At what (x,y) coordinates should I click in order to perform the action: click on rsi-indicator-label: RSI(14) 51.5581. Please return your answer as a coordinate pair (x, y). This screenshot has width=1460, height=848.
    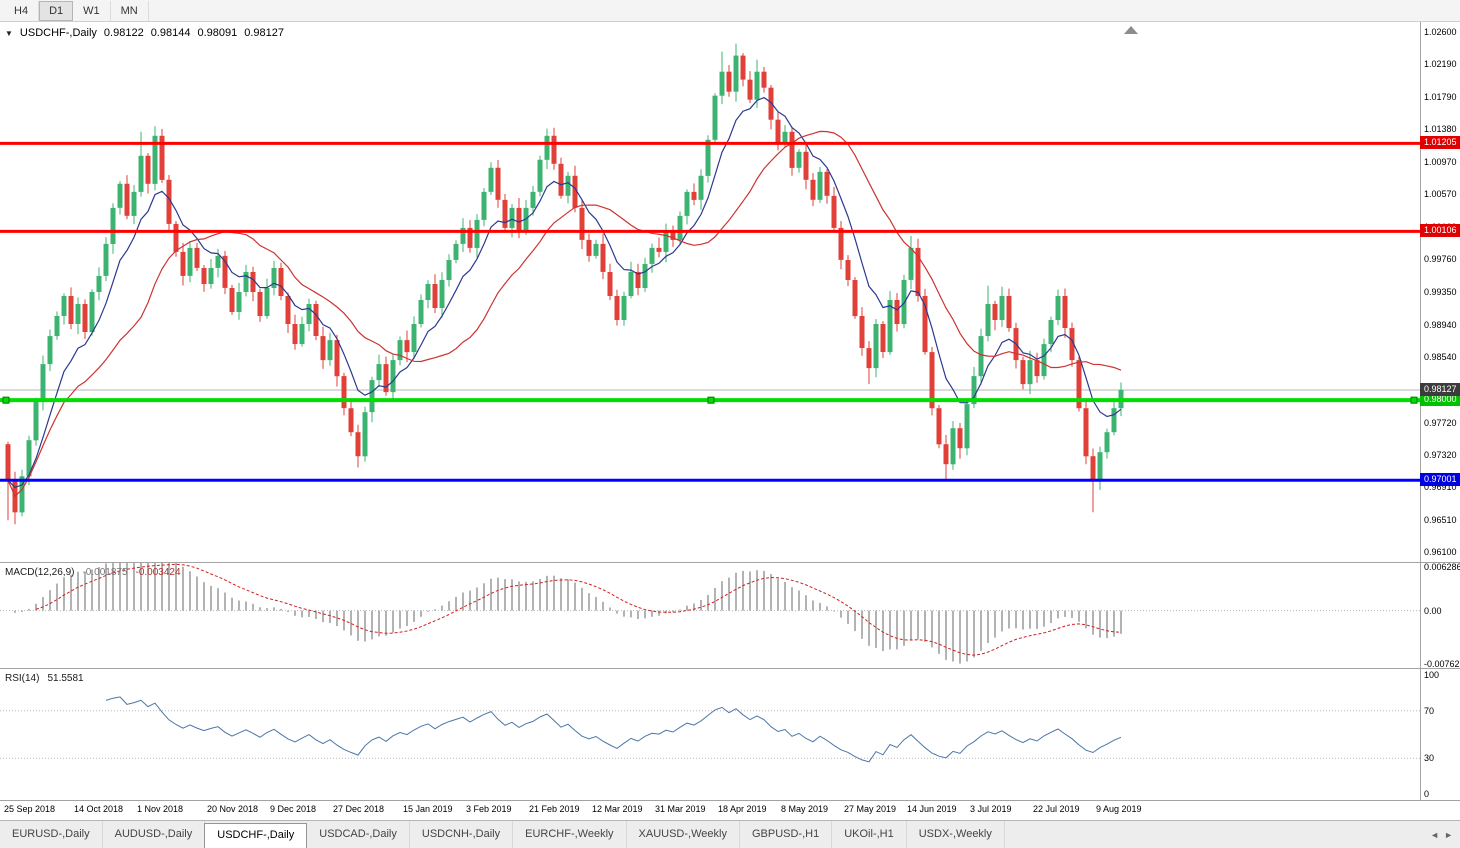
    Looking at the image, I should click on (44, 678).